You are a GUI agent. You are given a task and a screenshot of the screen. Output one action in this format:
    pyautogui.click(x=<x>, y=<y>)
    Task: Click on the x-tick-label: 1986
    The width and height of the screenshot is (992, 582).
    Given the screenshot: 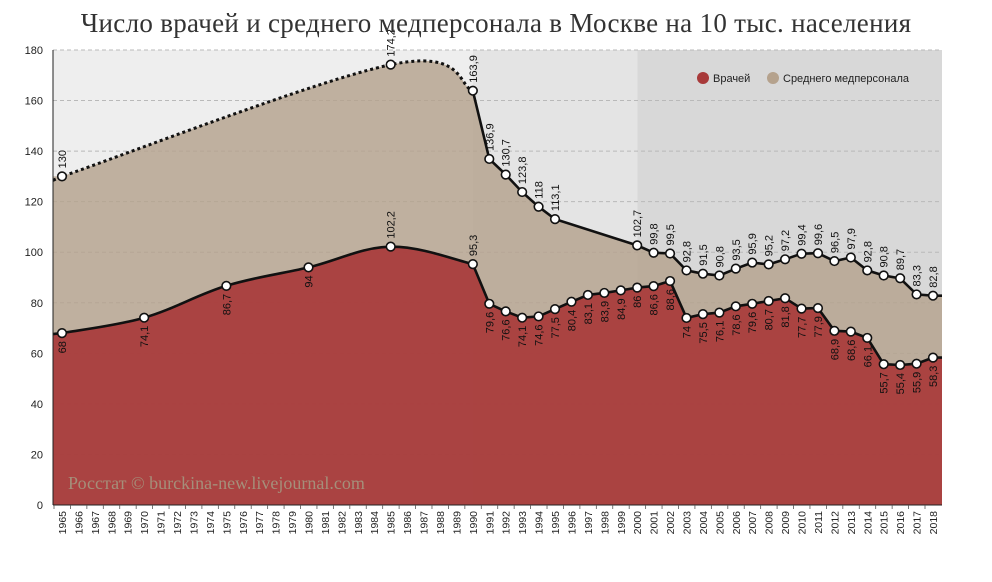 What is the action you would take?
    pyautogui.click(x=408, y=523)
    